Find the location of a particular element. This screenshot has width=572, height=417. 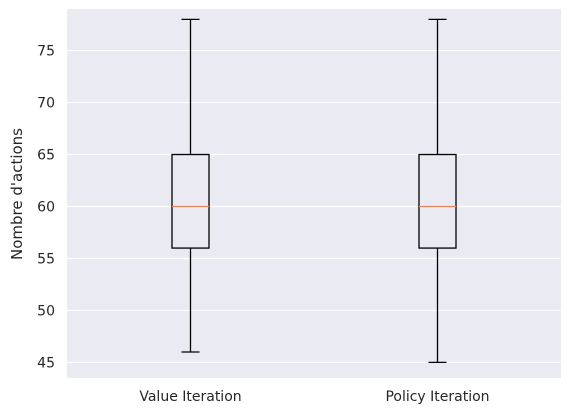

y-axis-title: Nombre d'actions is located at coordinates (17, 194).